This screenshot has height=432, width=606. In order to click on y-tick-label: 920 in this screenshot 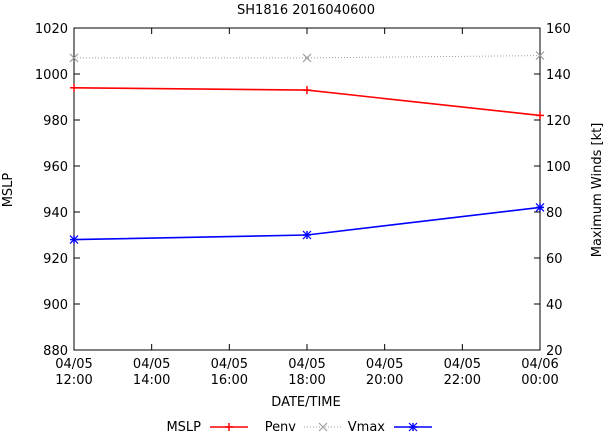, I will do `click(55, 259)`.